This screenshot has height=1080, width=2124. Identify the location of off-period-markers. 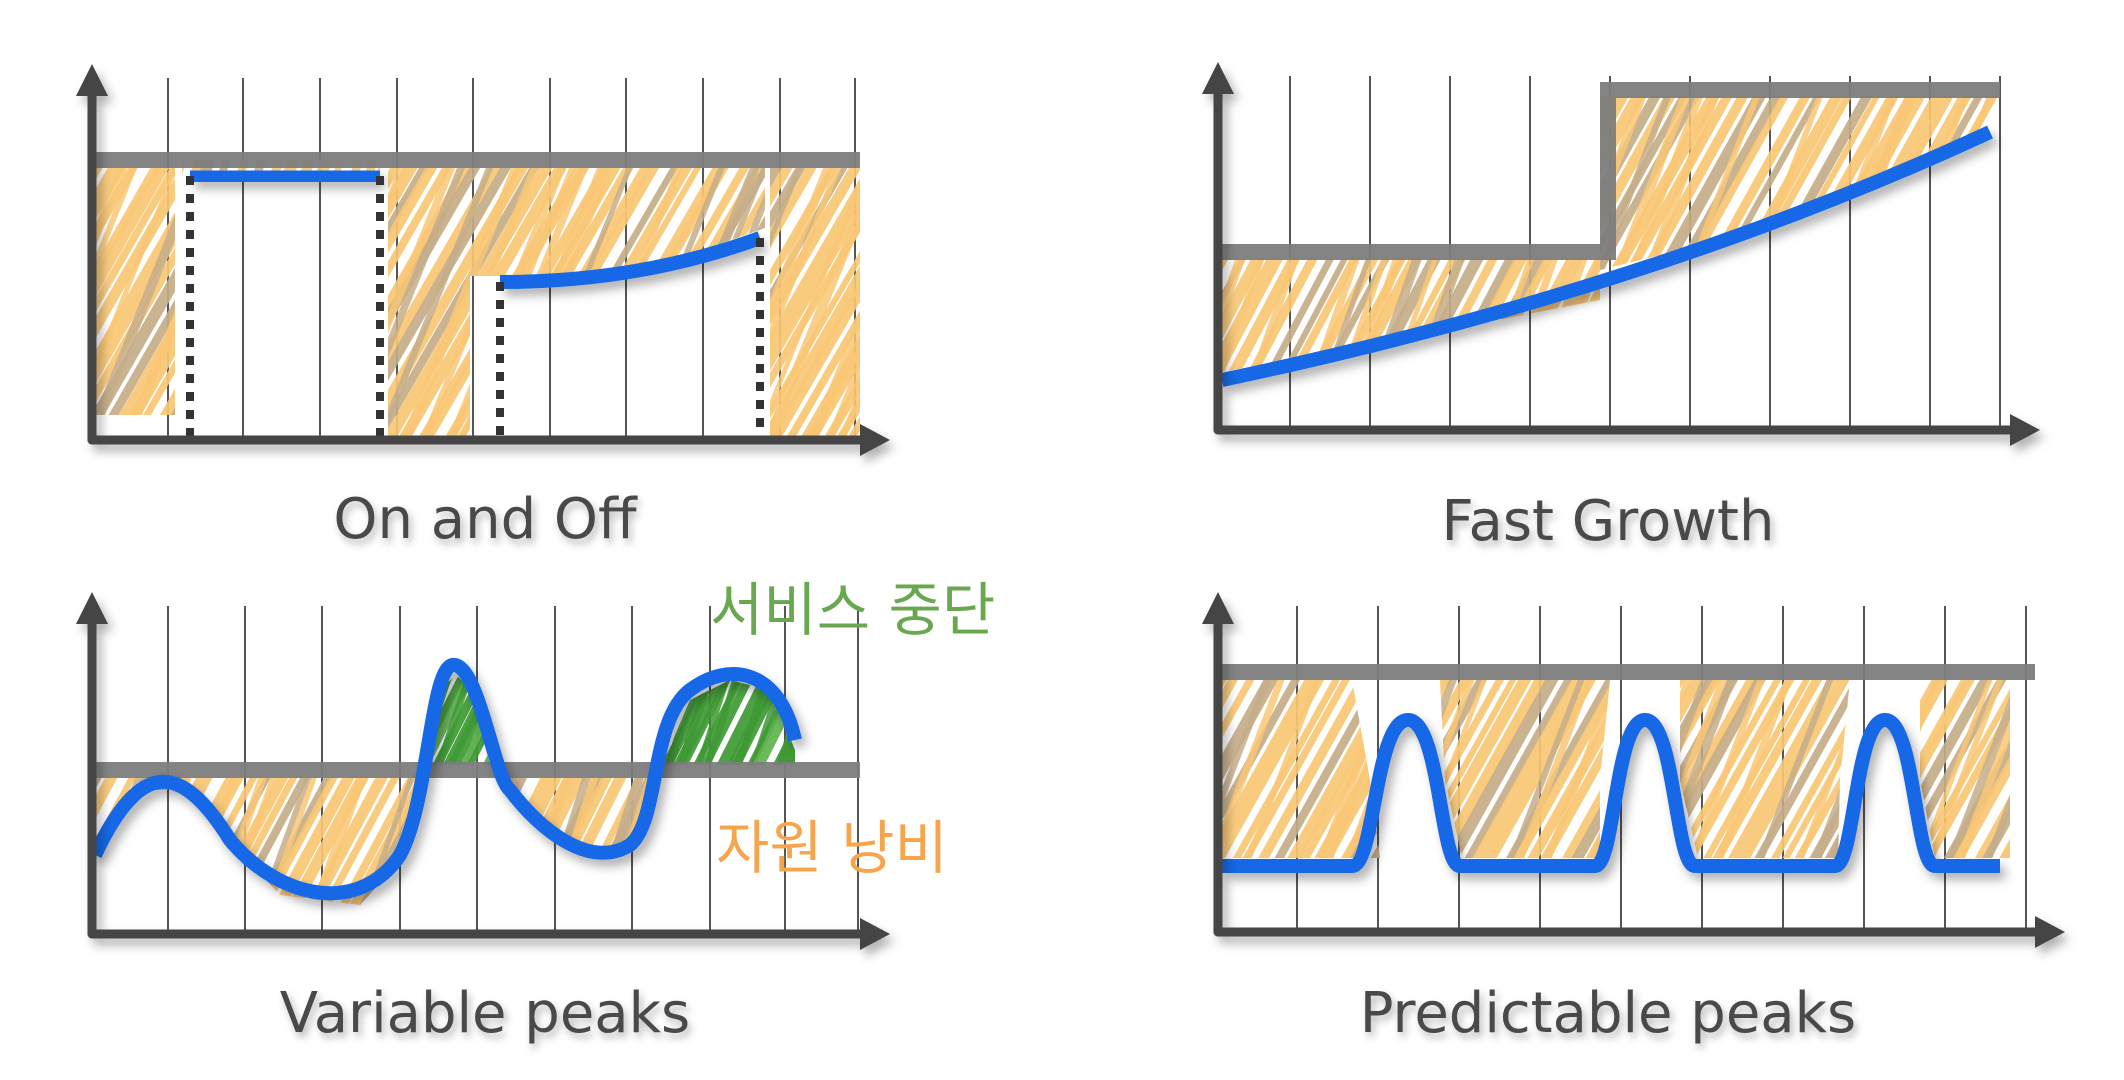
(475, 308).